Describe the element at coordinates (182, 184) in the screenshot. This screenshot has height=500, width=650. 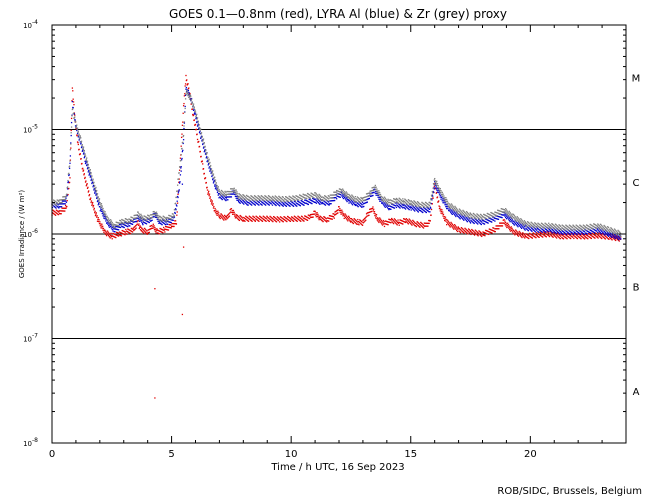
I see `data-point-outlier` at that location.